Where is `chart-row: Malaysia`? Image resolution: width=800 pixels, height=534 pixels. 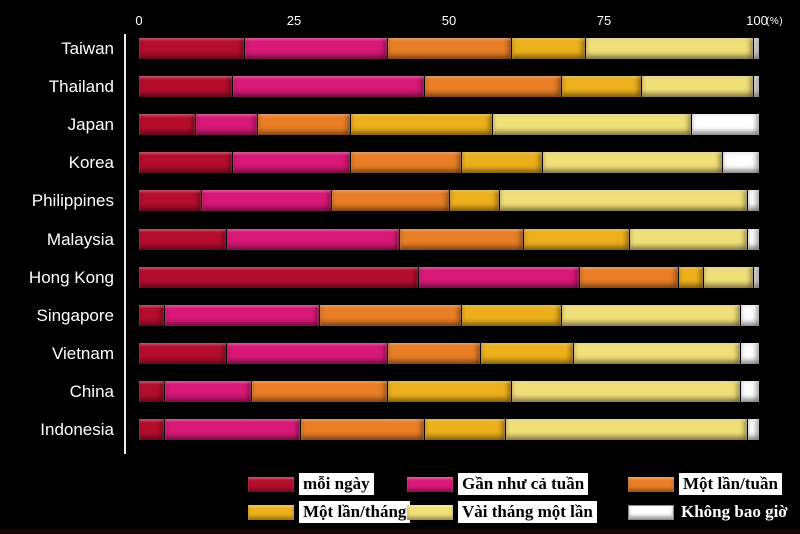 chart-row: Malaysia is located at coordinates (400, 239).